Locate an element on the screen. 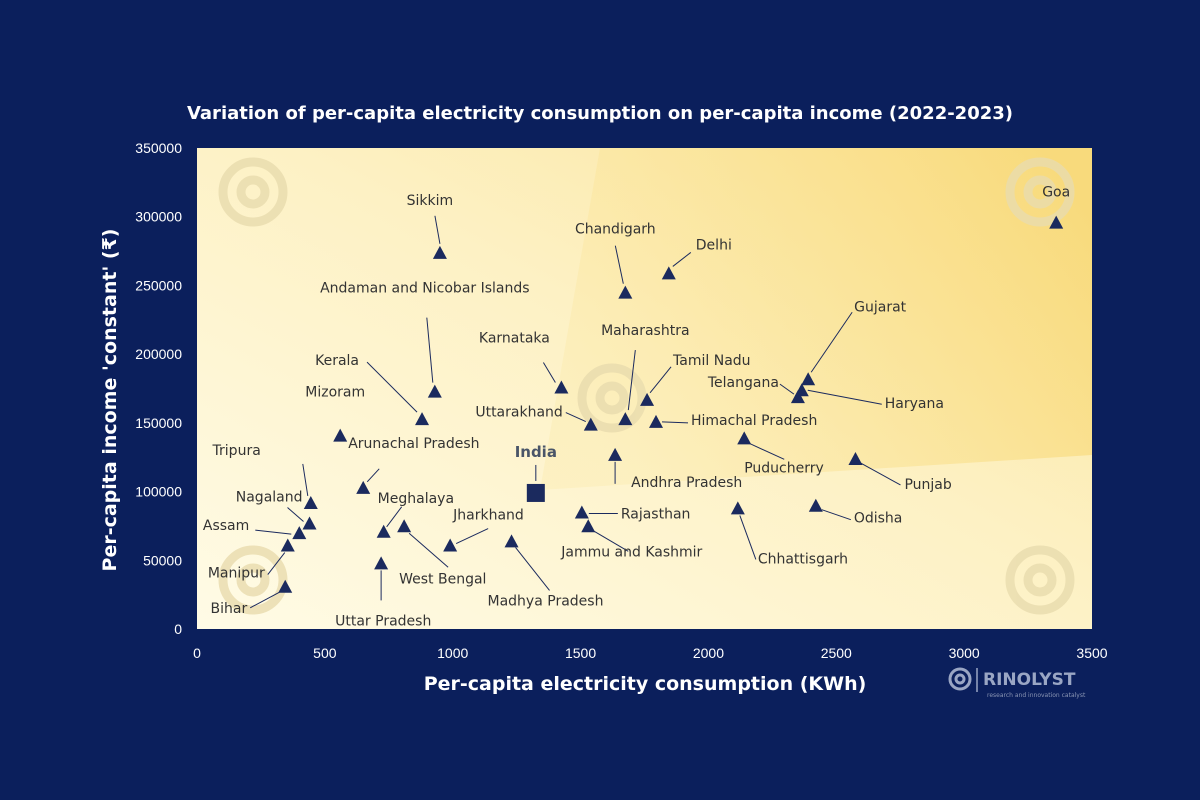 This screenshot has width=1200, height=800. x-tick-label: 2000 is located at coordinates (708, 653).